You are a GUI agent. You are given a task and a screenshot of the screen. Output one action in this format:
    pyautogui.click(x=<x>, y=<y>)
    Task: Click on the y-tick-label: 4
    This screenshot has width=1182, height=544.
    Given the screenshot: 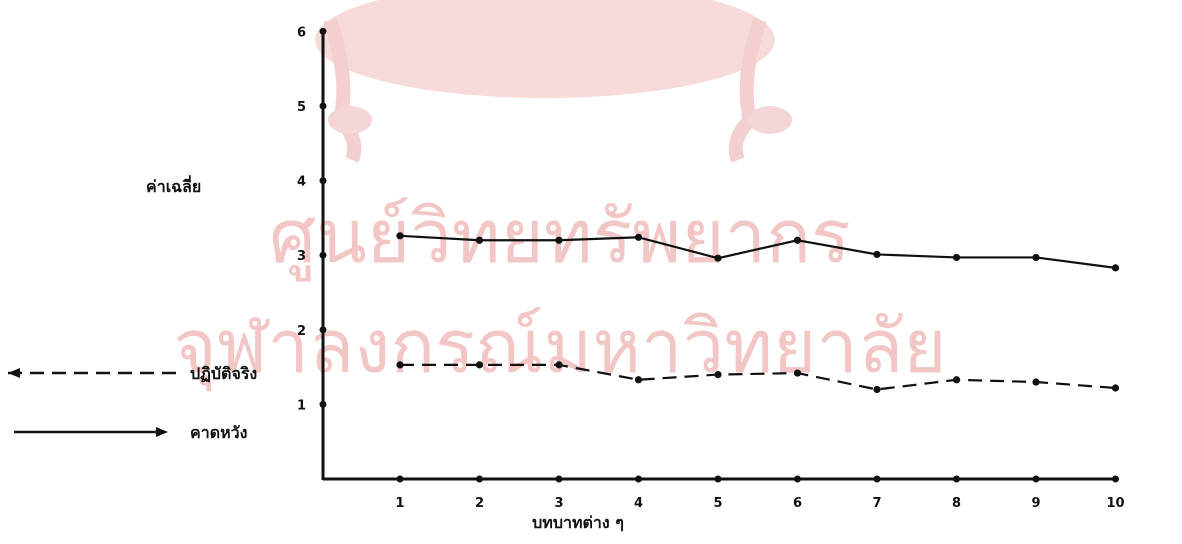 What is the action you would take?
    pyautogui.click(x=301, y=182)
    